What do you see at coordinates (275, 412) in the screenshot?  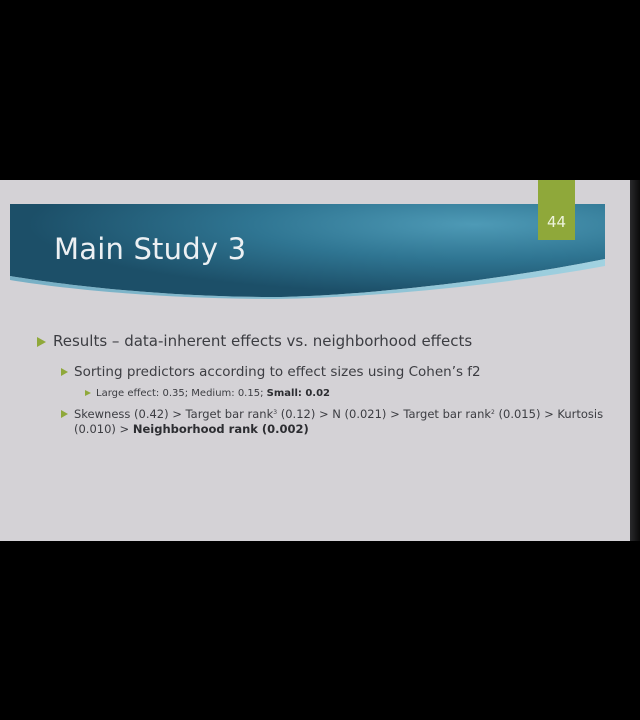 I see `ranking-sup1: 3` at bounding box center [275, 412].